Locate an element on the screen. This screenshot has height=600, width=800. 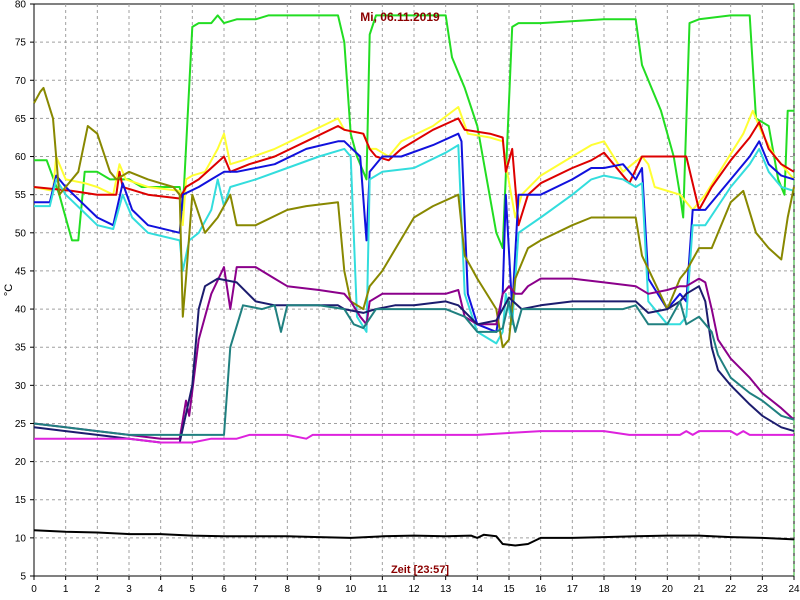
x-tick-label: 10 is located at coordinates (351, 589).